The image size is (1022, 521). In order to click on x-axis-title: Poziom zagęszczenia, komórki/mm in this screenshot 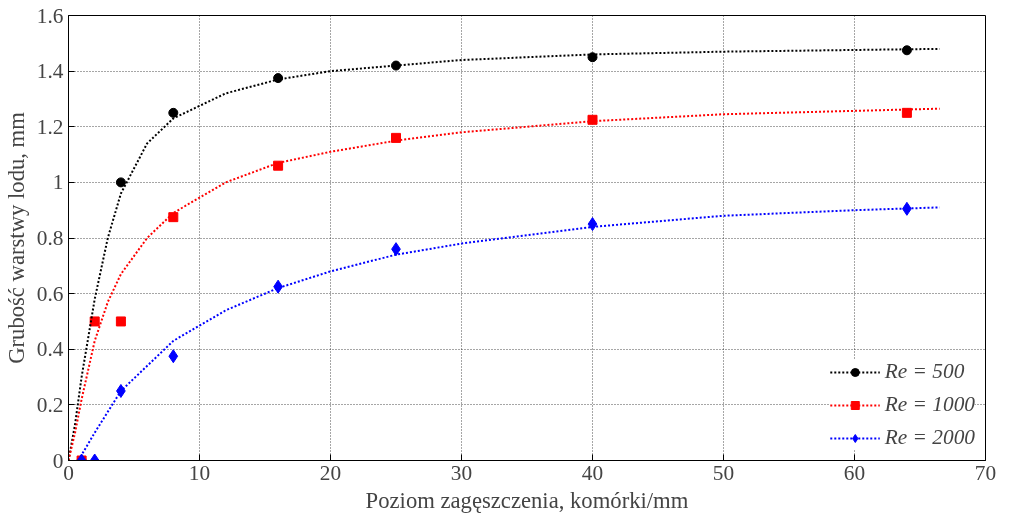, I will do `click(527, 500)`.